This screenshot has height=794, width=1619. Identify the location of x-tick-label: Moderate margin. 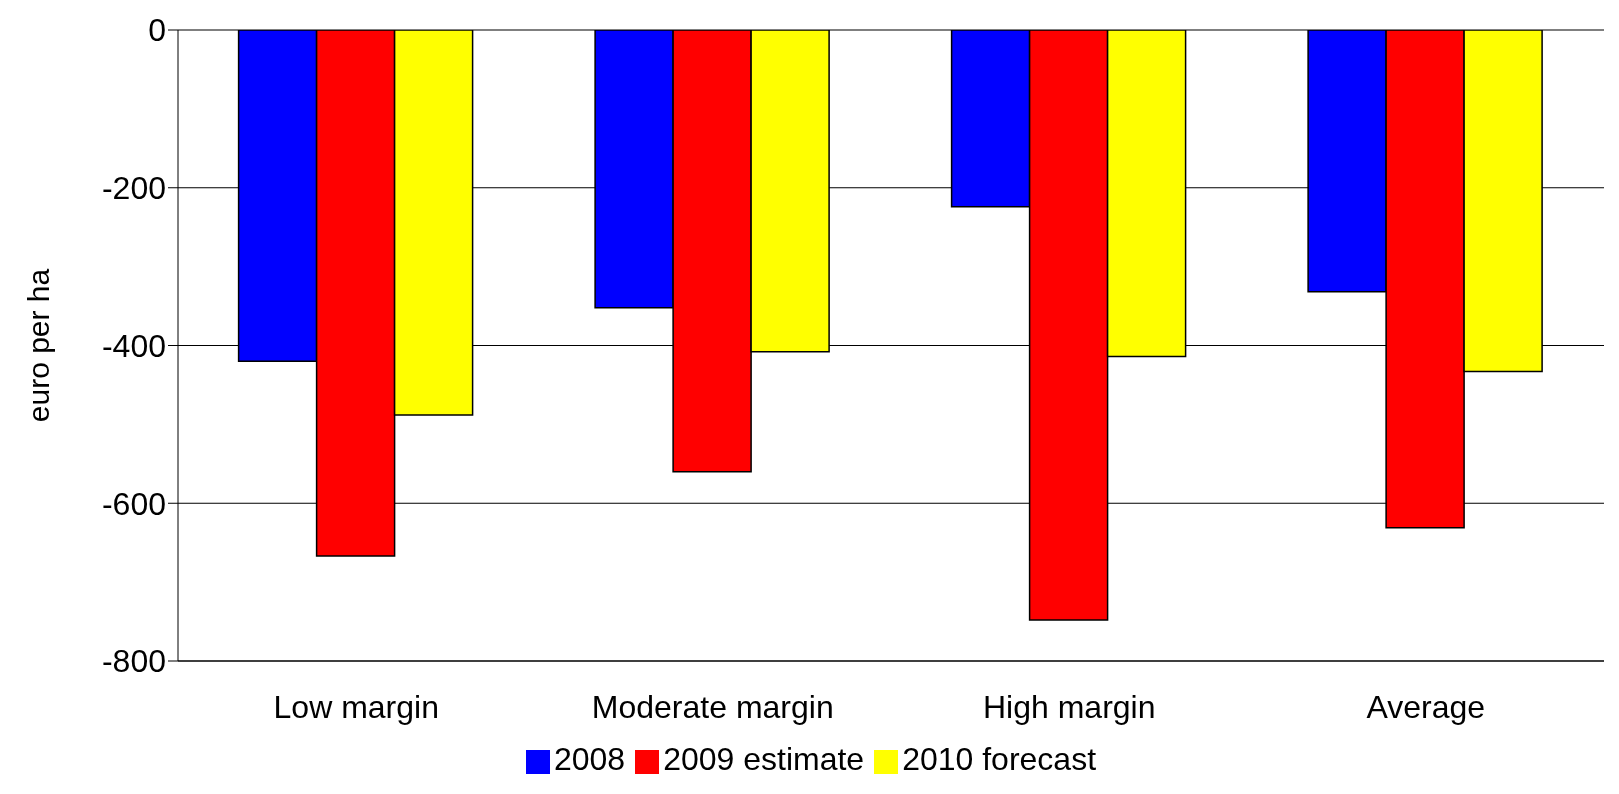
(712, 706).